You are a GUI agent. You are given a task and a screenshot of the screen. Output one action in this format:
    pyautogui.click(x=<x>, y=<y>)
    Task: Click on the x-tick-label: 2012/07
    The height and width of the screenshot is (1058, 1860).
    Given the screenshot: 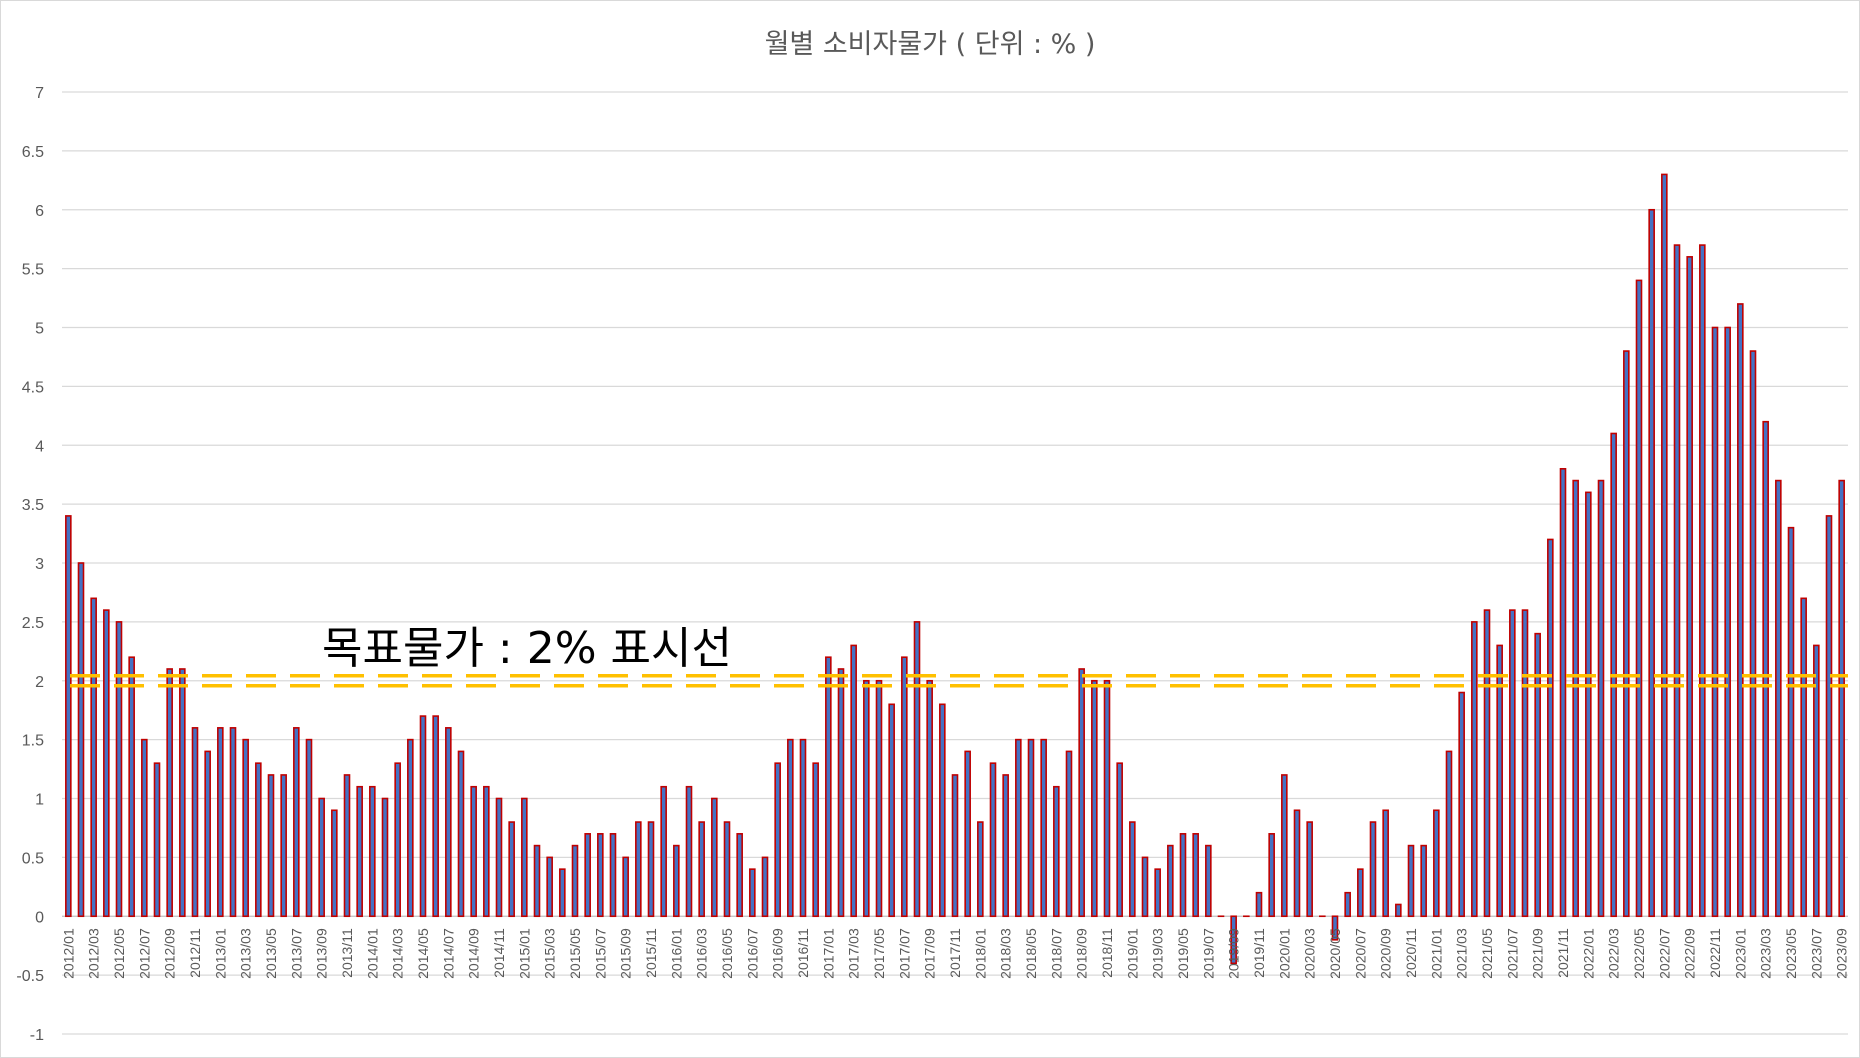 What is the action you would take?
    pyautogui.click(x=144, y=953)
    